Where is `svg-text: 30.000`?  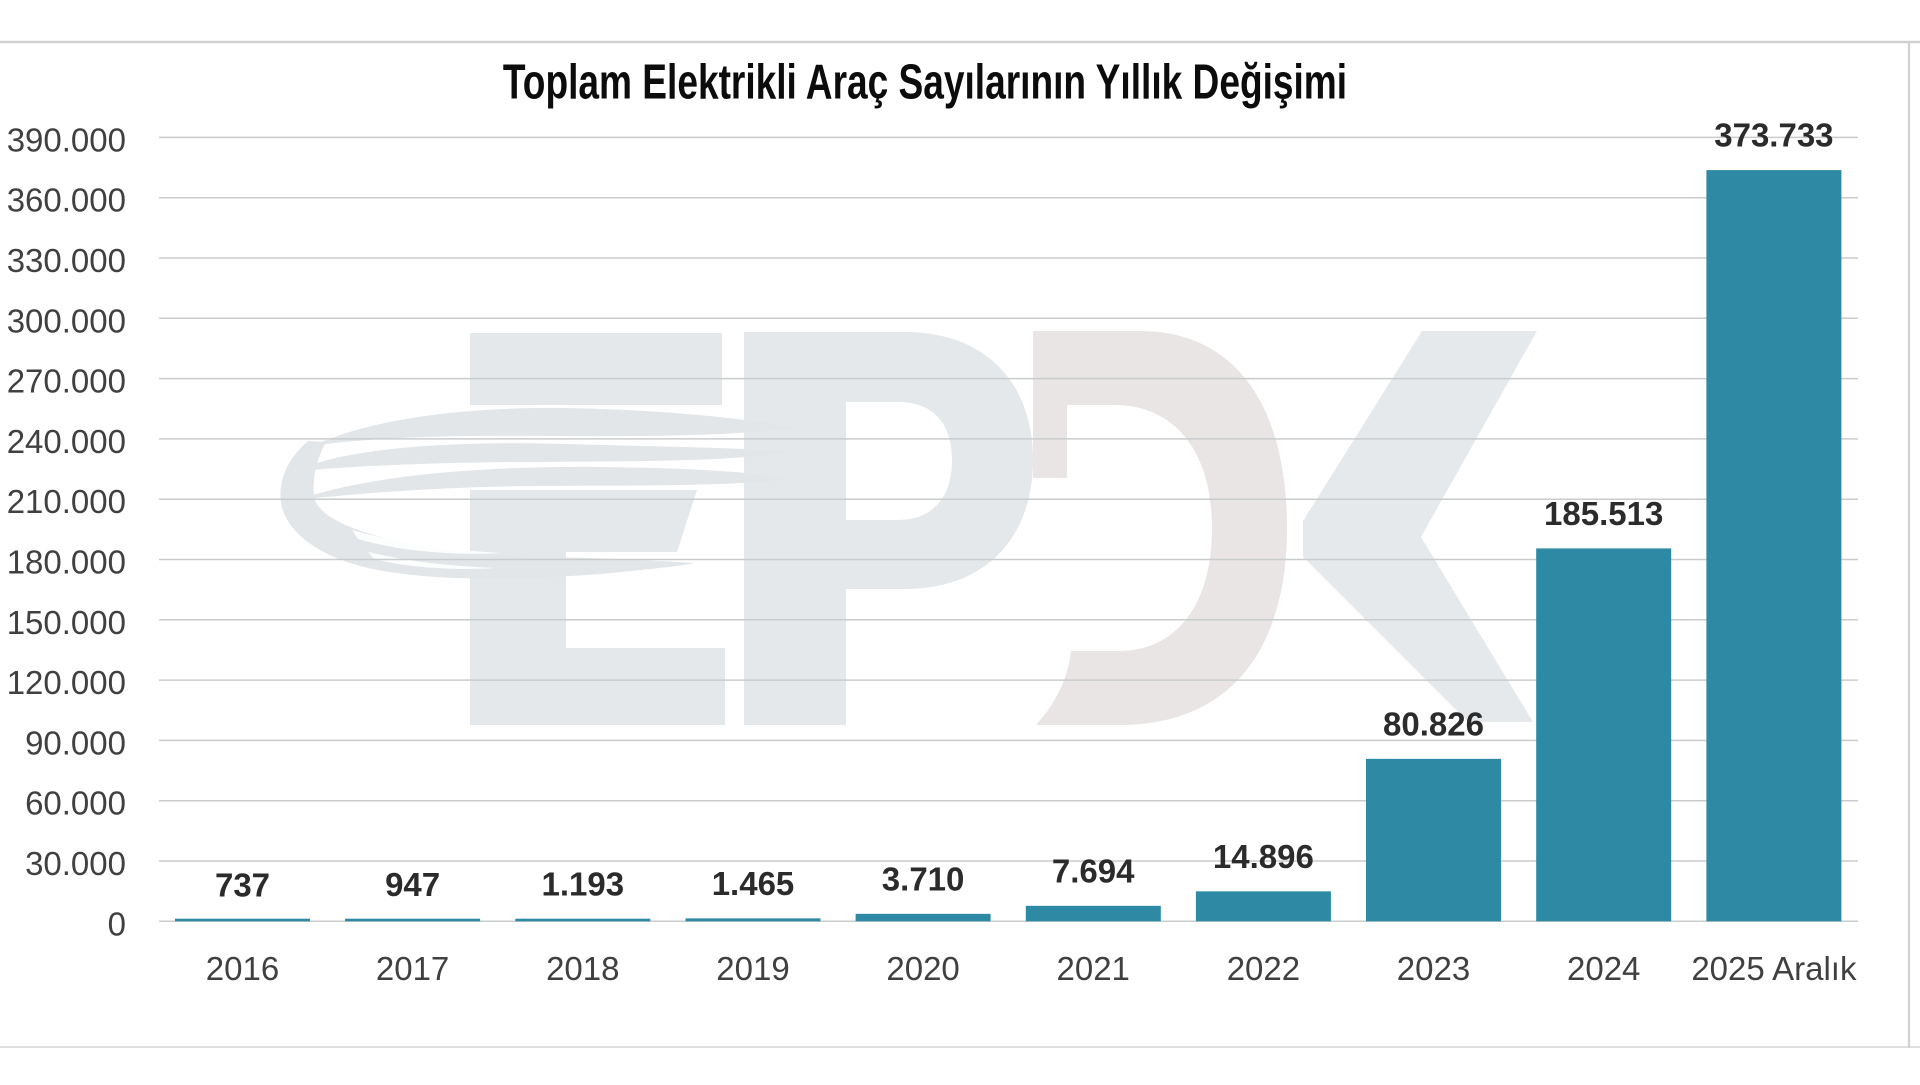 svg-text: 30.000 is located at coordinates (75, 863).